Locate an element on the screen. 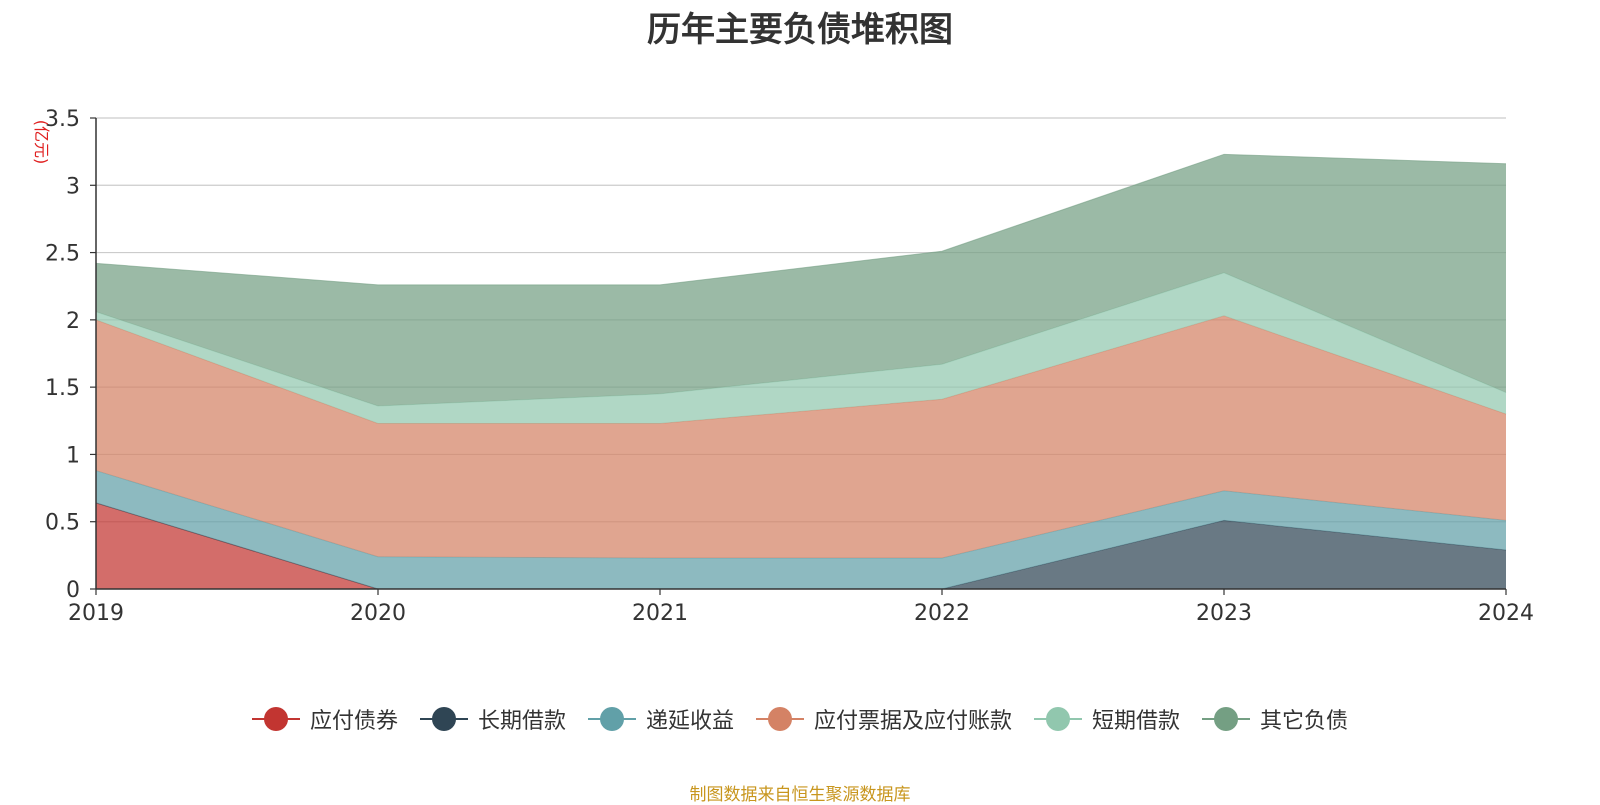  chart-title: 历年主要负债堆积图 is located at coordinates (800, 30).